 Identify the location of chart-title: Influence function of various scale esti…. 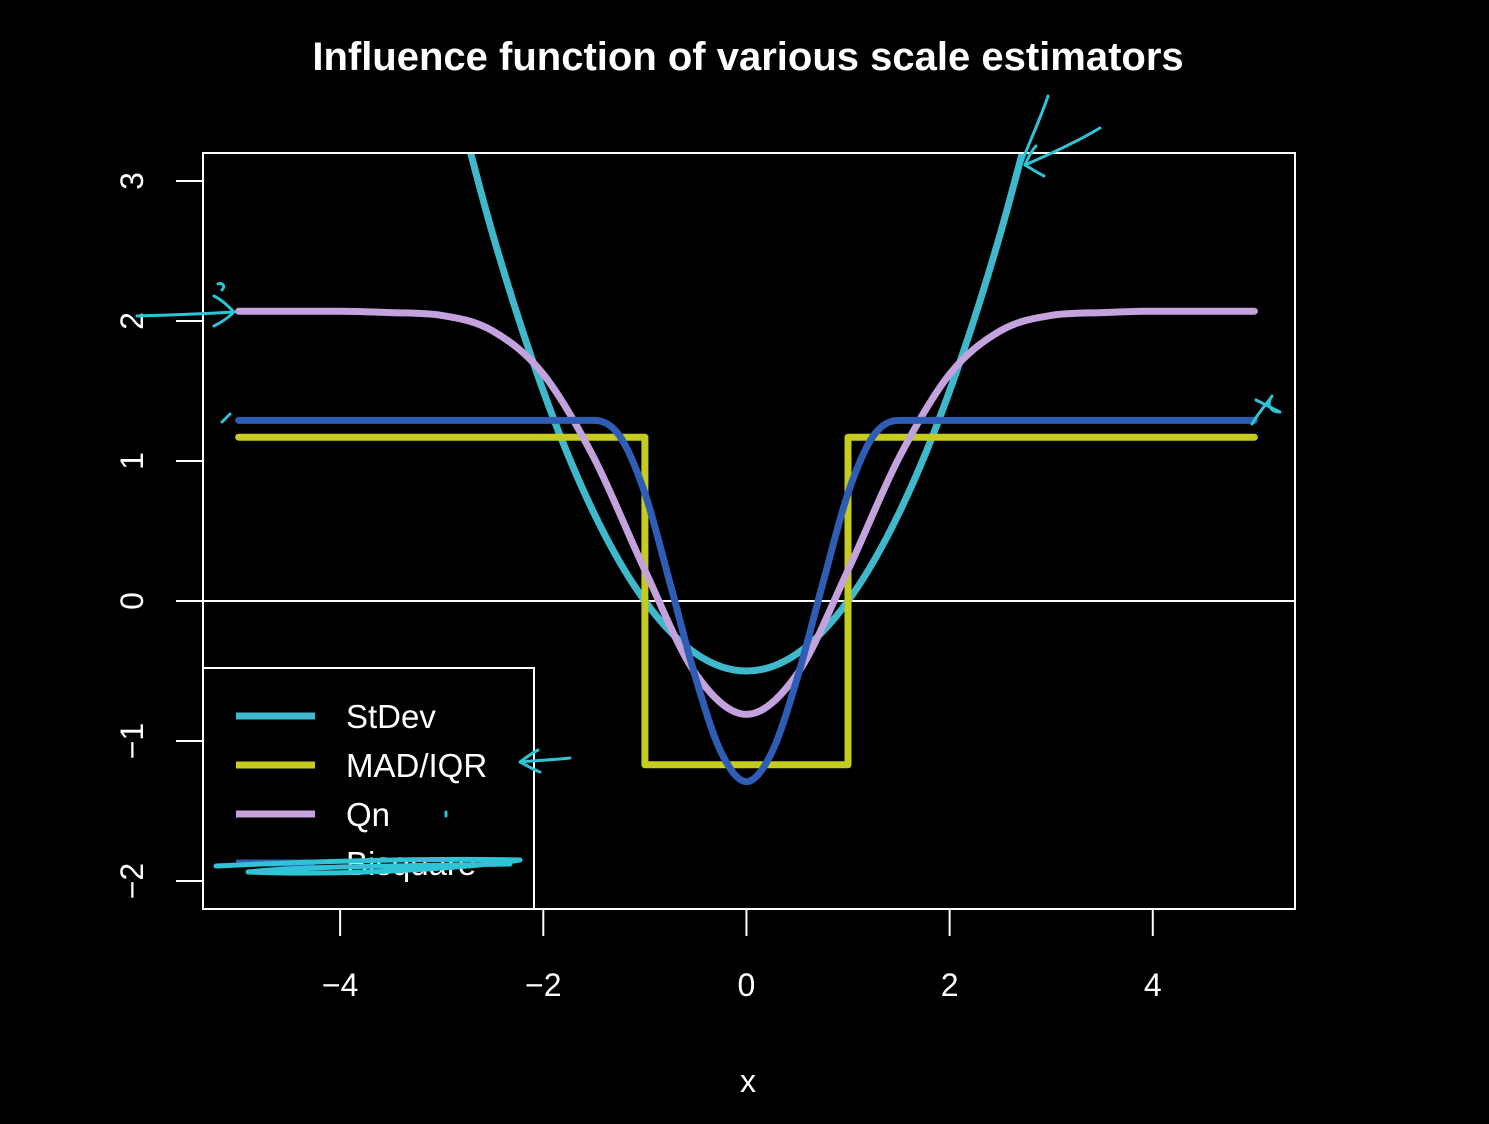
(747, 57).